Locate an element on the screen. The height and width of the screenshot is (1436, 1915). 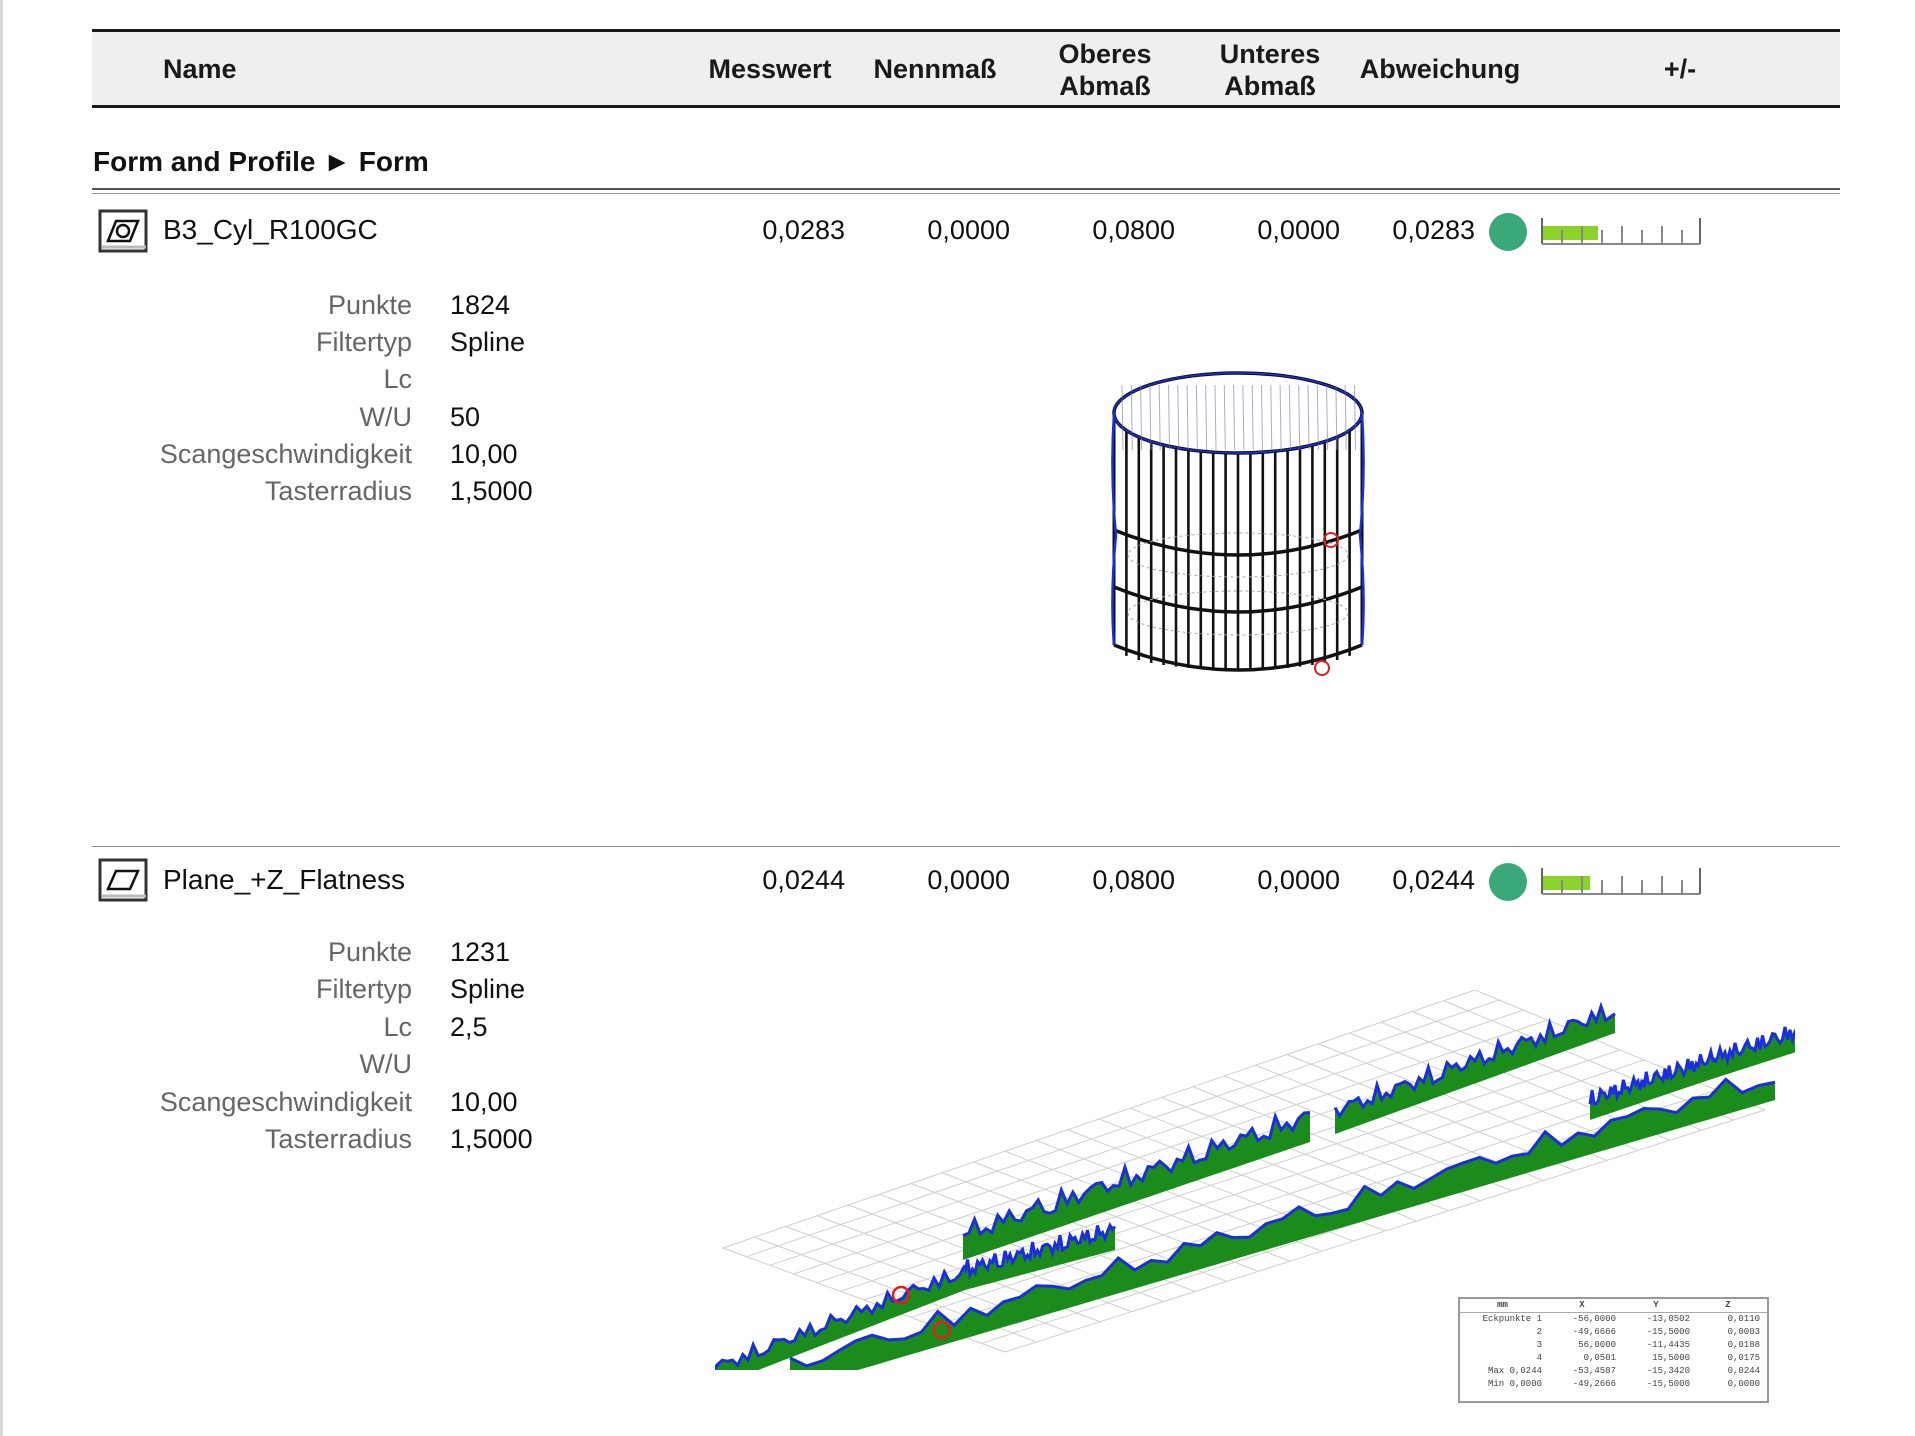
col-header-abweichung: Abweichung is located at coordinates (1440, 69).